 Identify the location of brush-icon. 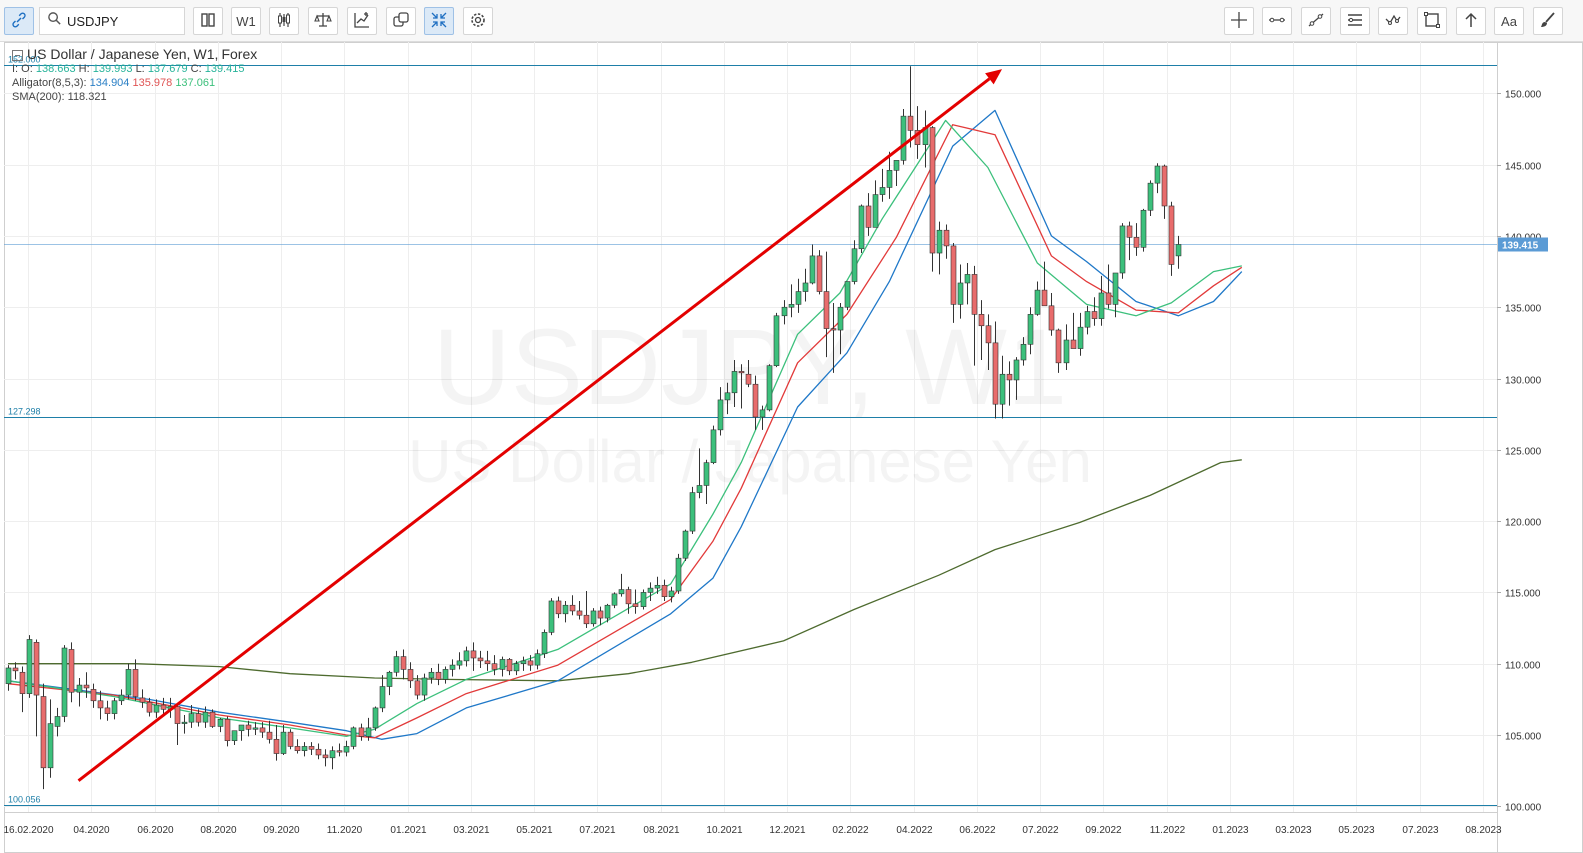
(1548, 21).